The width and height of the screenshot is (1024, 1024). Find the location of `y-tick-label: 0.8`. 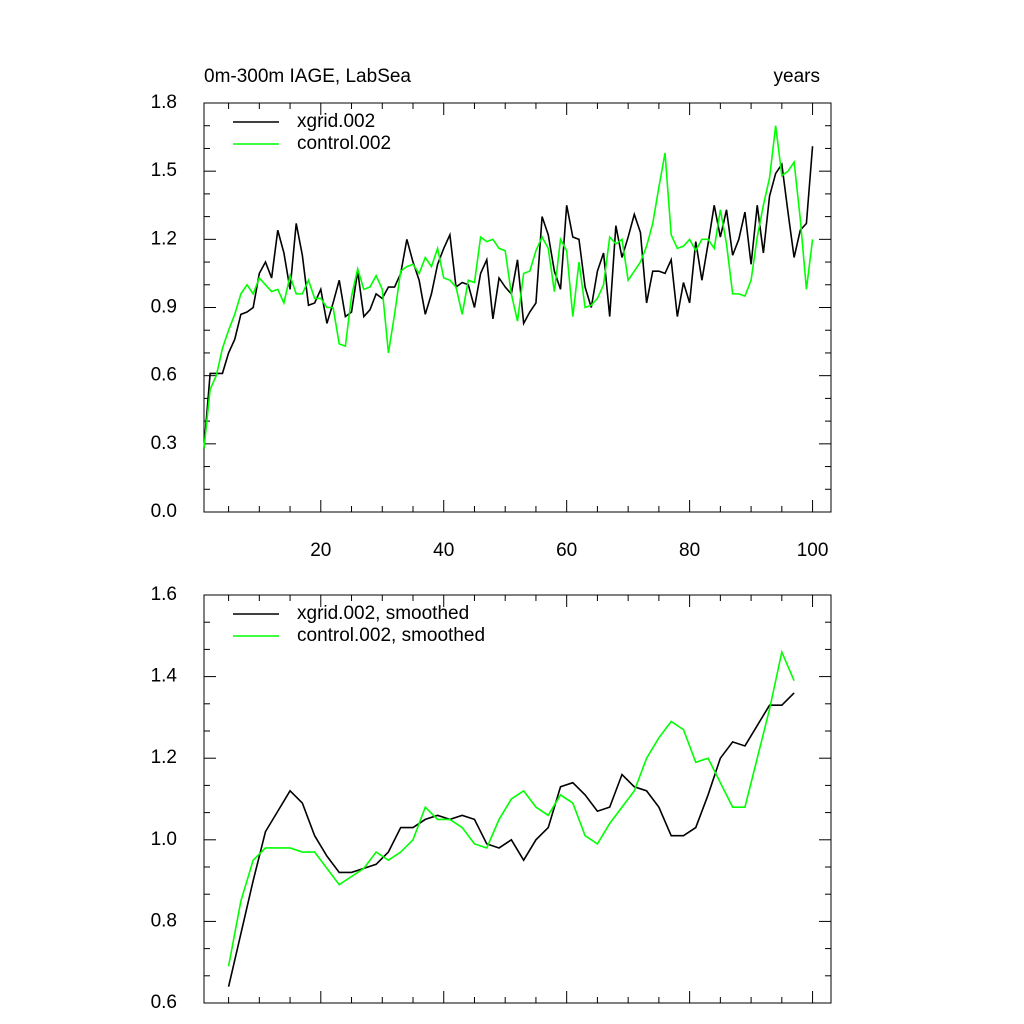

y-tick-label: 0.8 is located at coordinates (164, 920).